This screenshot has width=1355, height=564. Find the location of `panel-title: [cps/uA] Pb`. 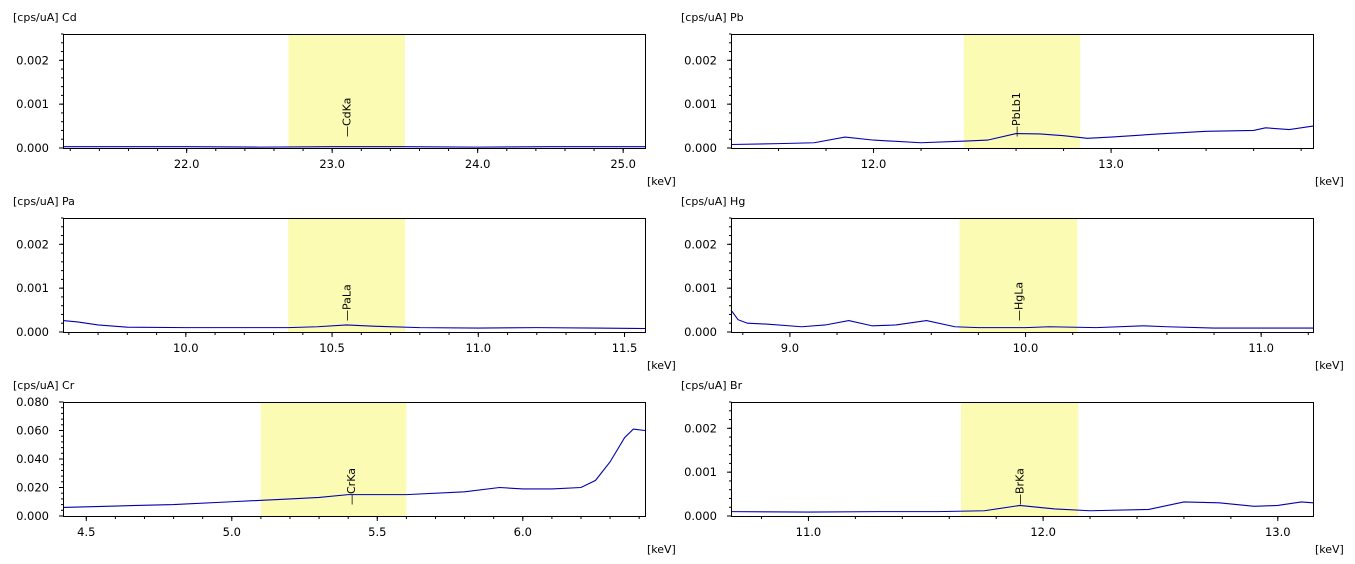

panel-title: [cps/uA] Pb is located at coordinates (712, 17).